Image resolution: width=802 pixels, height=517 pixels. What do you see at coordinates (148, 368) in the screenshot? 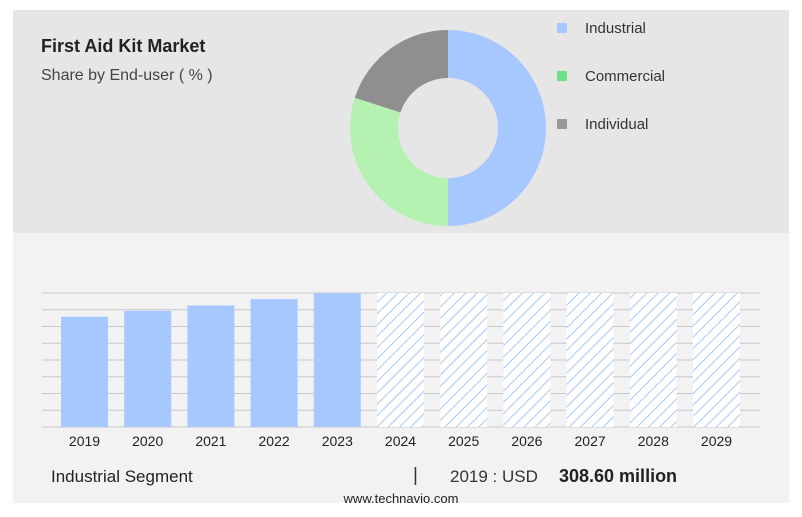
I see `bar-2020` at bounding box center [148, 368].